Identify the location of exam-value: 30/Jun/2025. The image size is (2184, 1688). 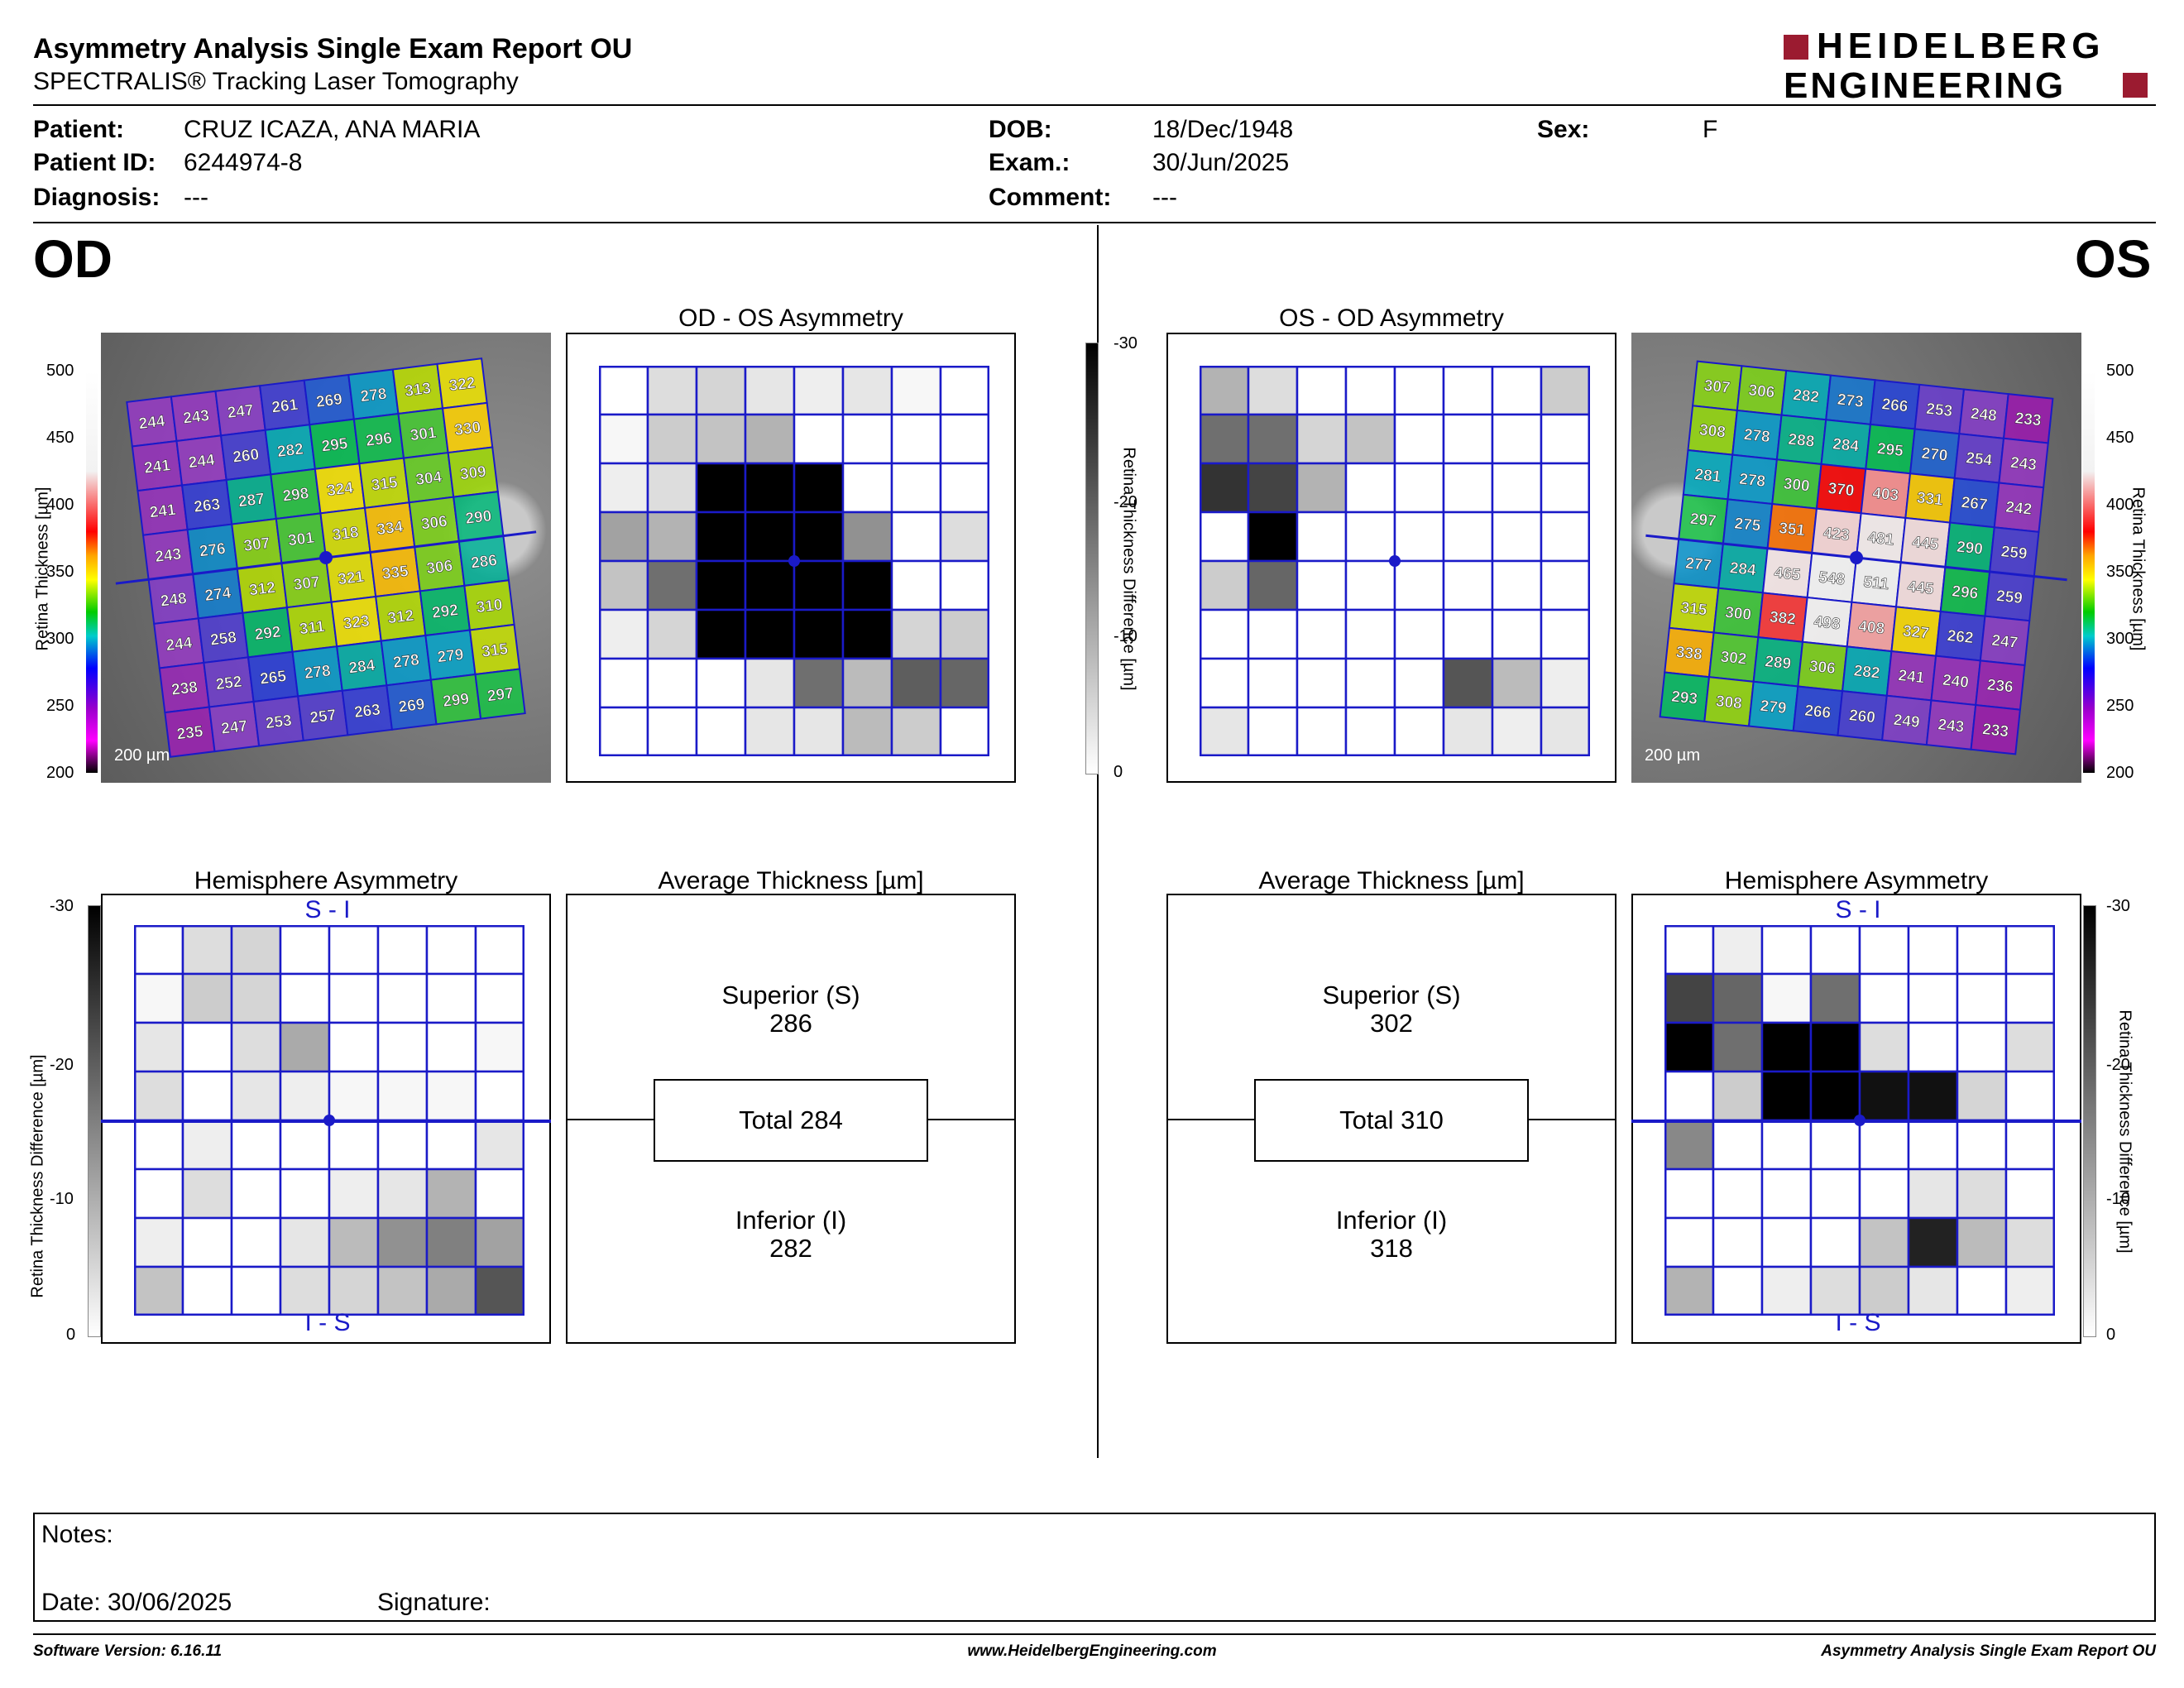
(1221, 162).